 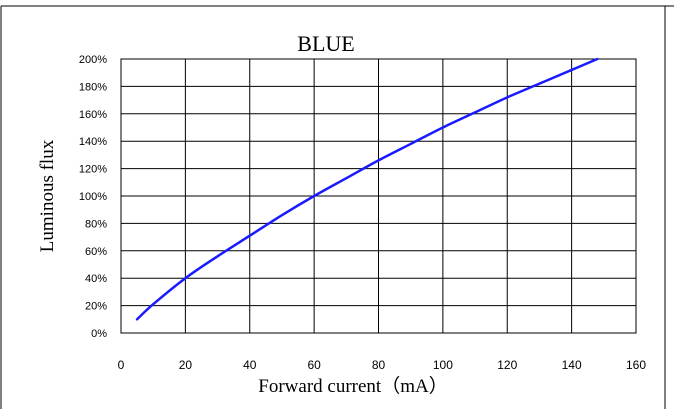 I want to click on x-tick-label: 80, so click(x=379, y=365).